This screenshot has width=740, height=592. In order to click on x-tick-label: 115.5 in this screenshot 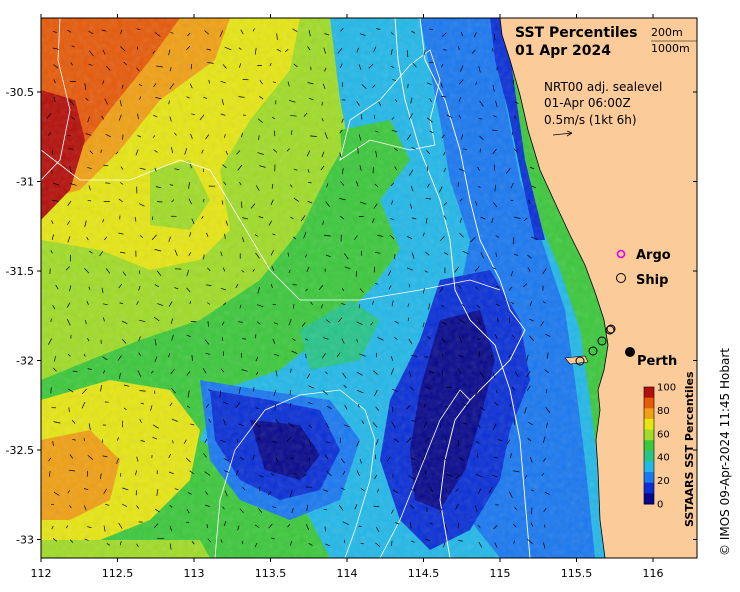, I will do `click(577, 573)`.